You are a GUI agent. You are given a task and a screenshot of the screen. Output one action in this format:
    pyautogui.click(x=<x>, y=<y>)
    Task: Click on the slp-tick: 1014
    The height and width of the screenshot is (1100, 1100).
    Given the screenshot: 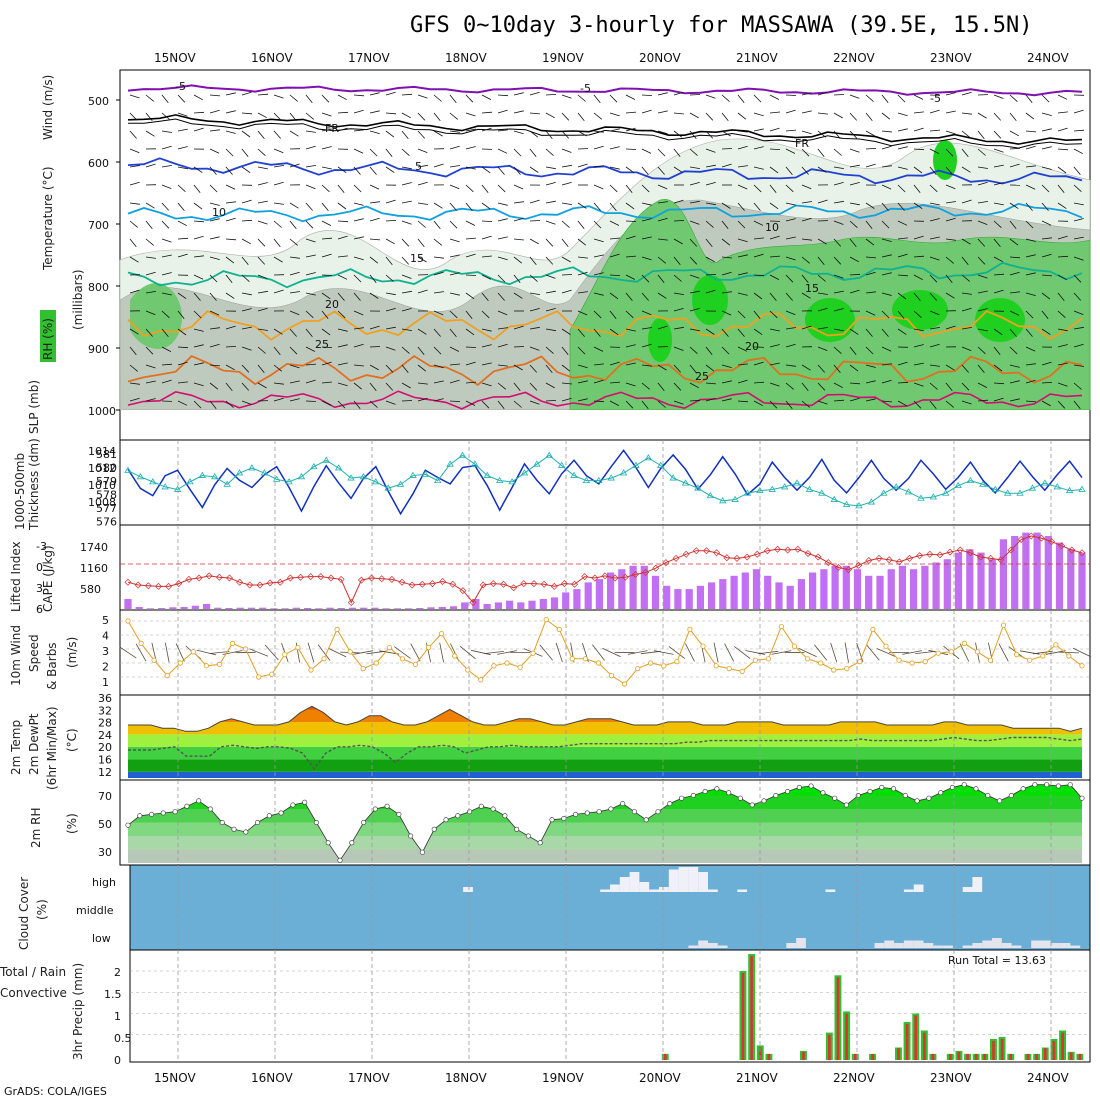 What is the action you would take?
    pyautogui.click(x=102, y=451)
    